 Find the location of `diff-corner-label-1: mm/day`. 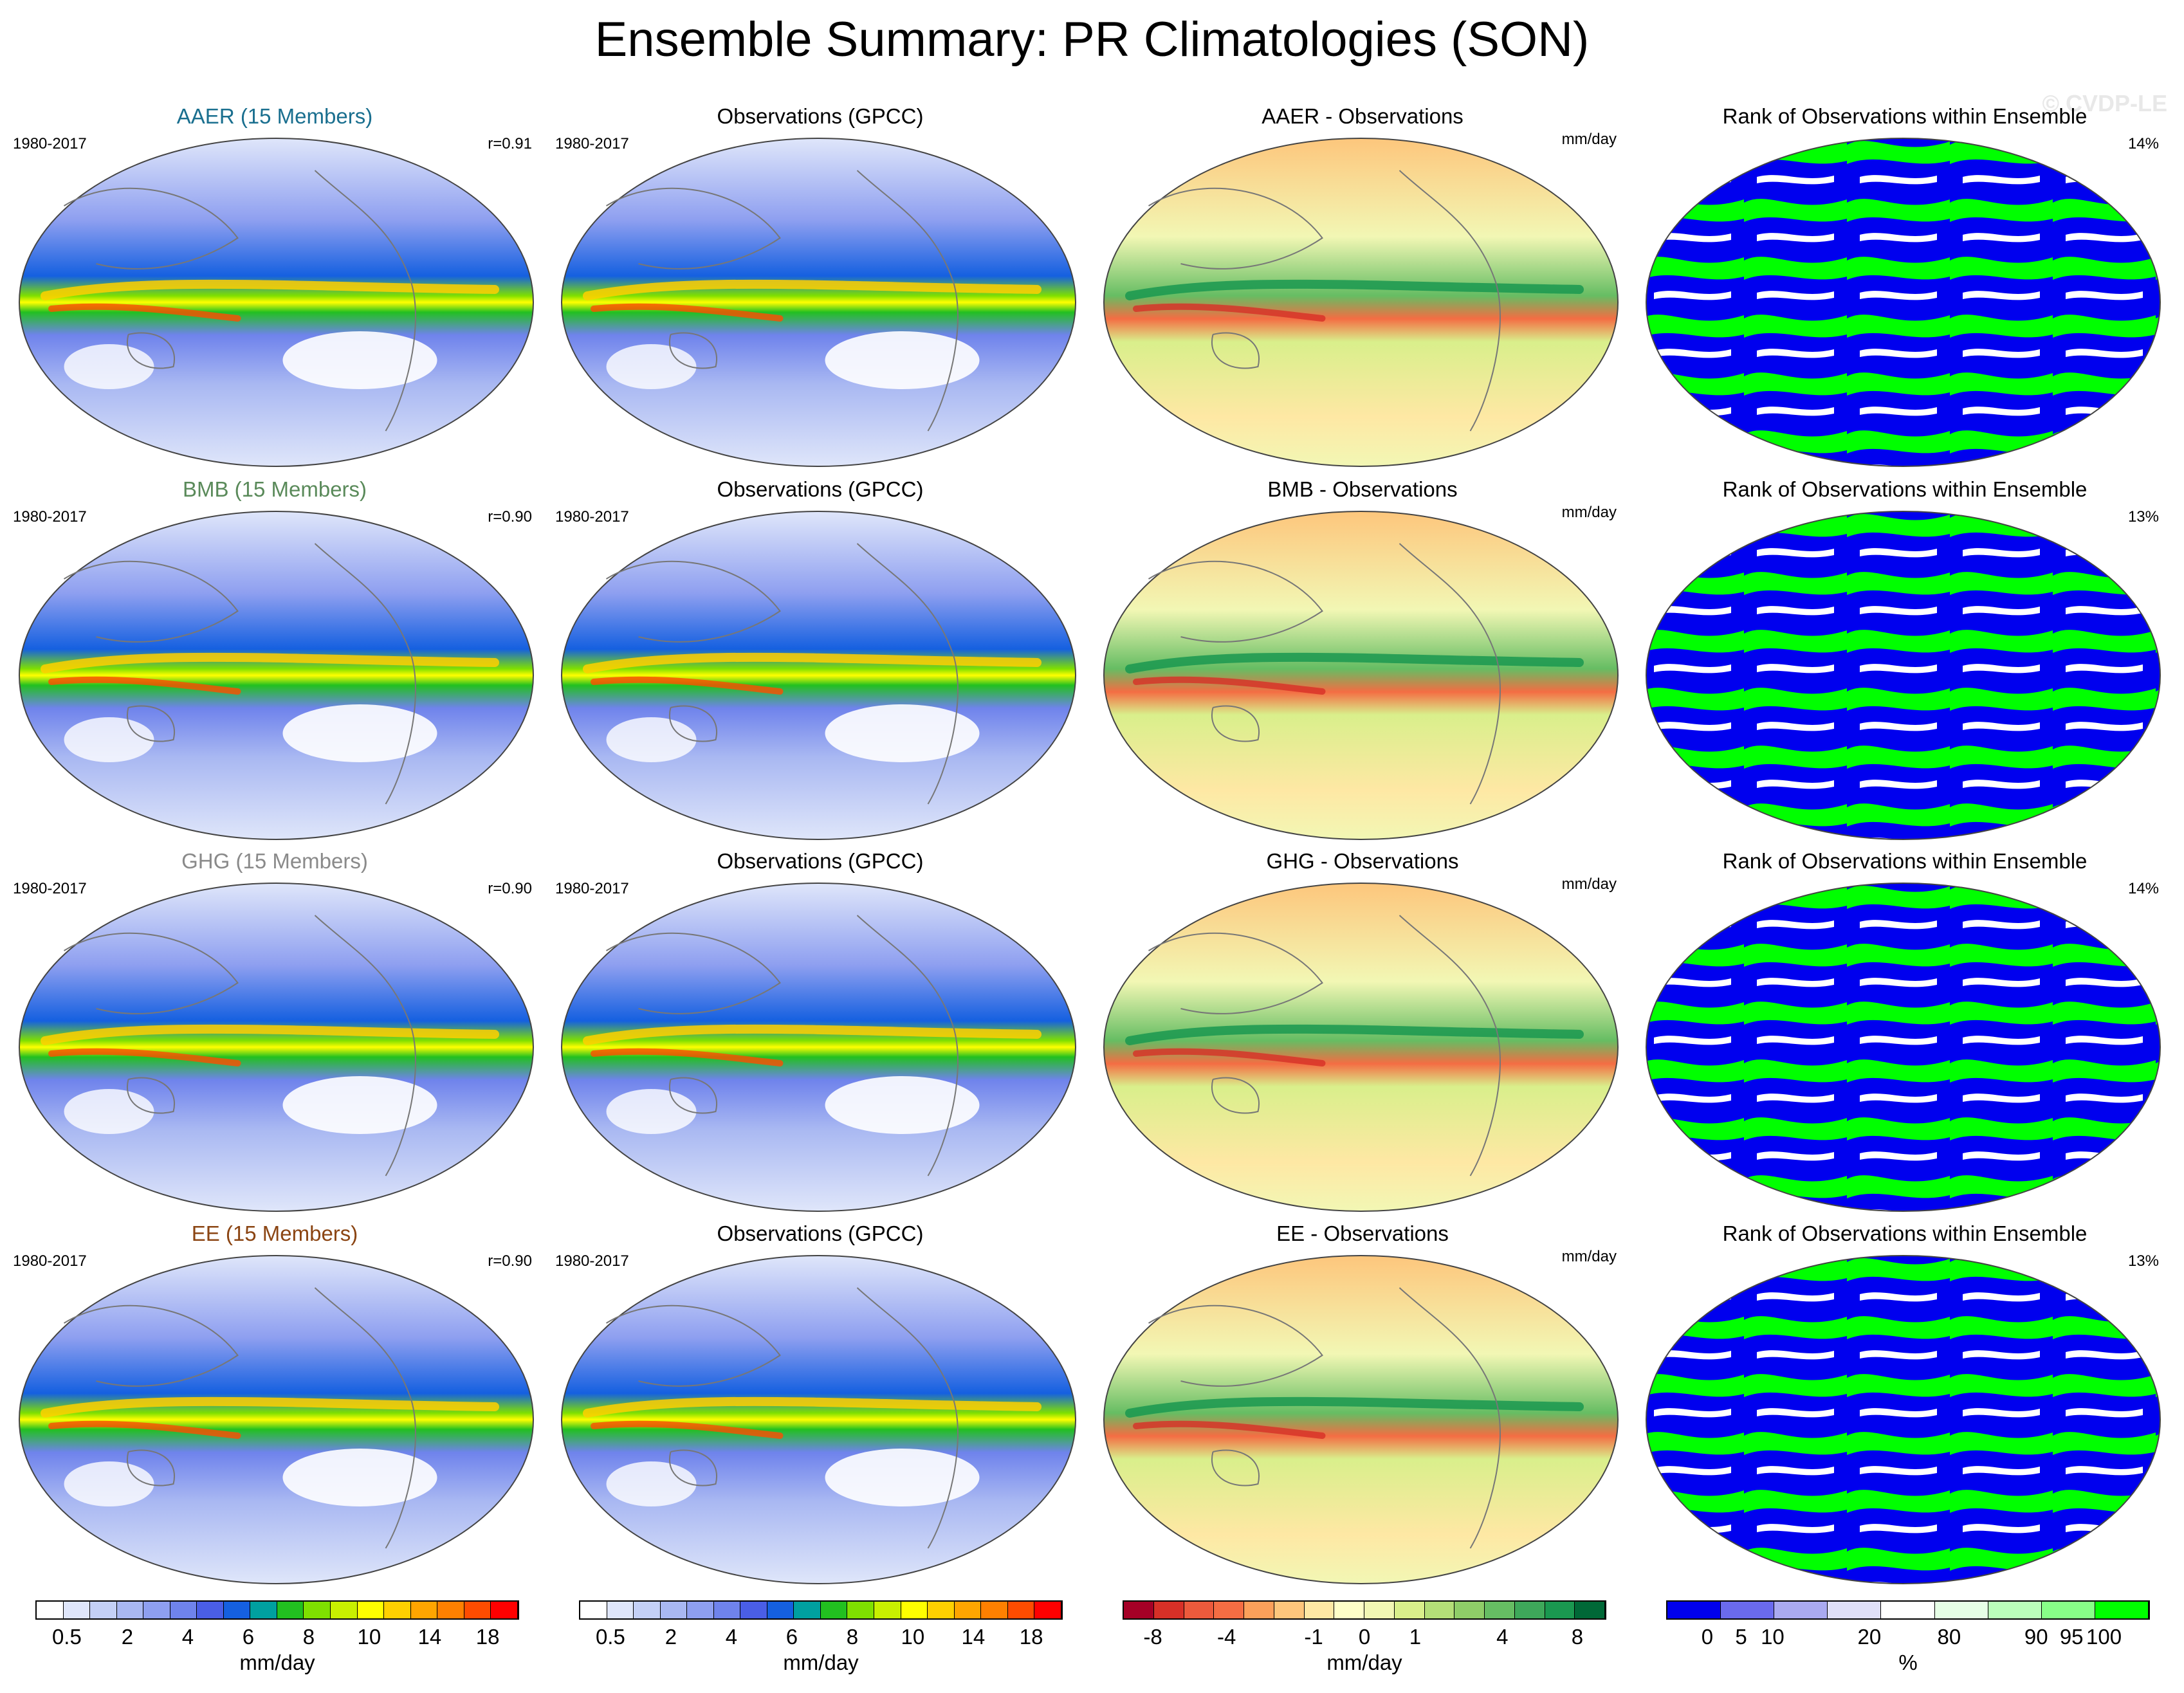

diff-corner-label-1: mm/day is located at coordinates (1589, 512).